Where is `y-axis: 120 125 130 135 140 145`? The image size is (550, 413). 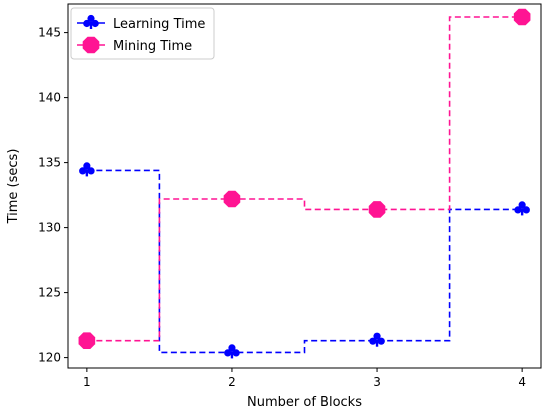 y-axis: 120 125 130 135 140 145 is located at coordinates (53, 195).